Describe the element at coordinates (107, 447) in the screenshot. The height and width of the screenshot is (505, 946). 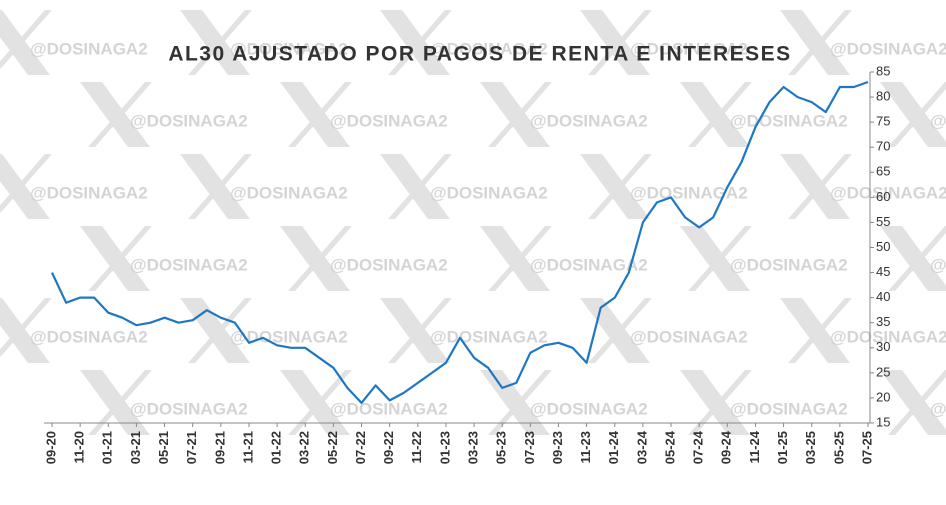
I see `x-tick-label: 01-21` at that location.